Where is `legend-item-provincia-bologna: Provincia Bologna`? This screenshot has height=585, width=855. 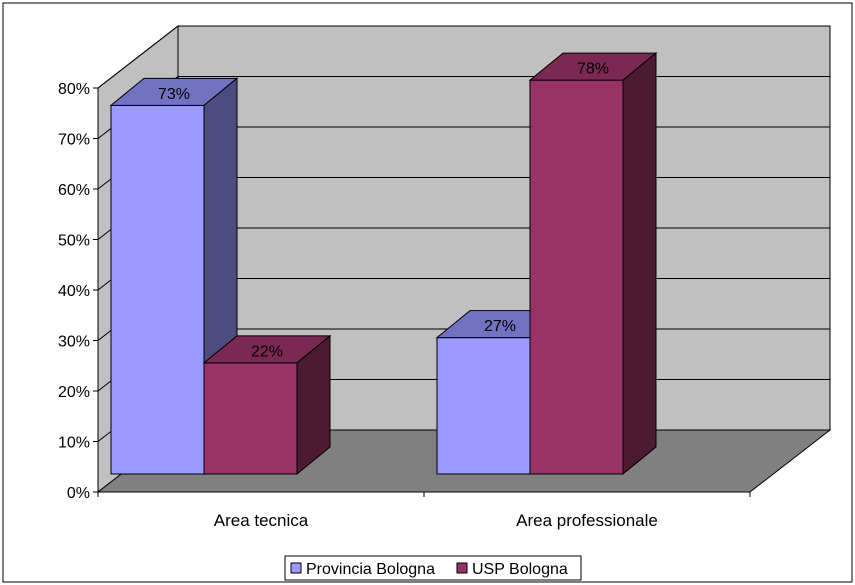
legend-item-provincia-bologna: Provincia Bologna is located at coordinates (362, 569).